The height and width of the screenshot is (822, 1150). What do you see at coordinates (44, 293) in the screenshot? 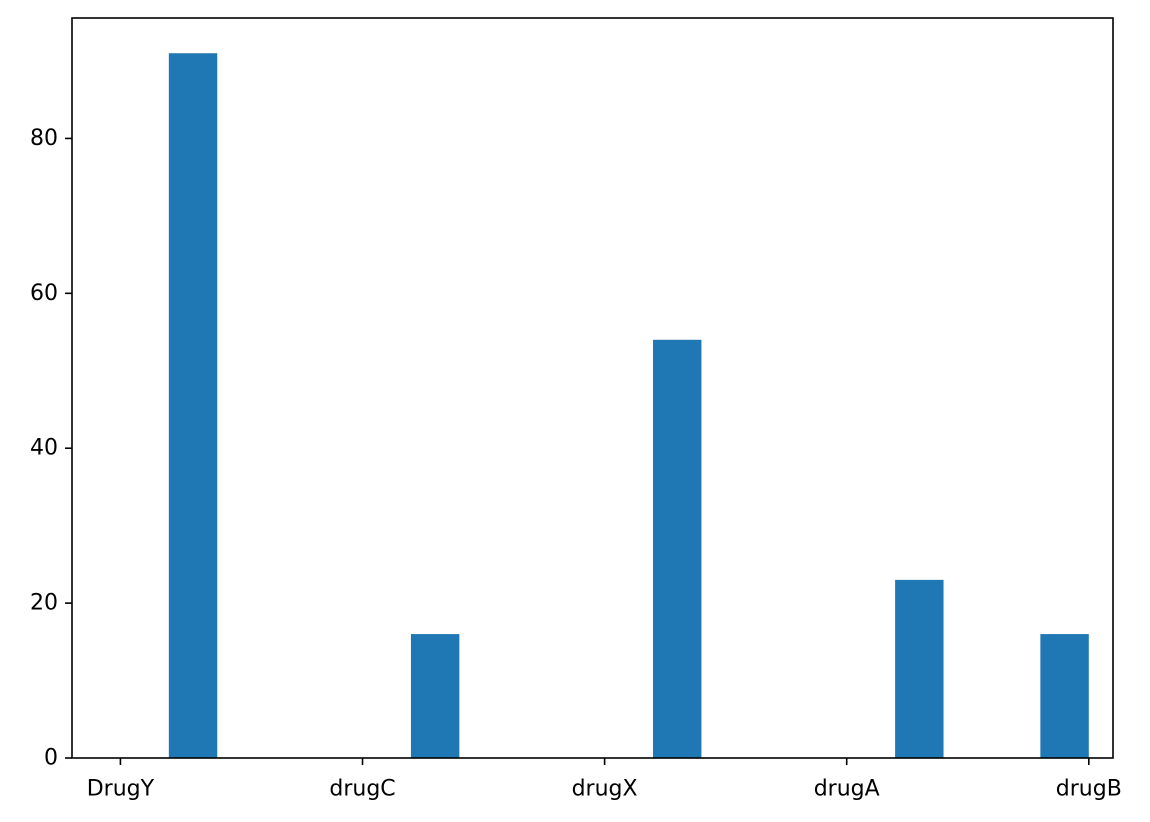
I see `y-tick-label: 60` at bounding box center [44, 293].